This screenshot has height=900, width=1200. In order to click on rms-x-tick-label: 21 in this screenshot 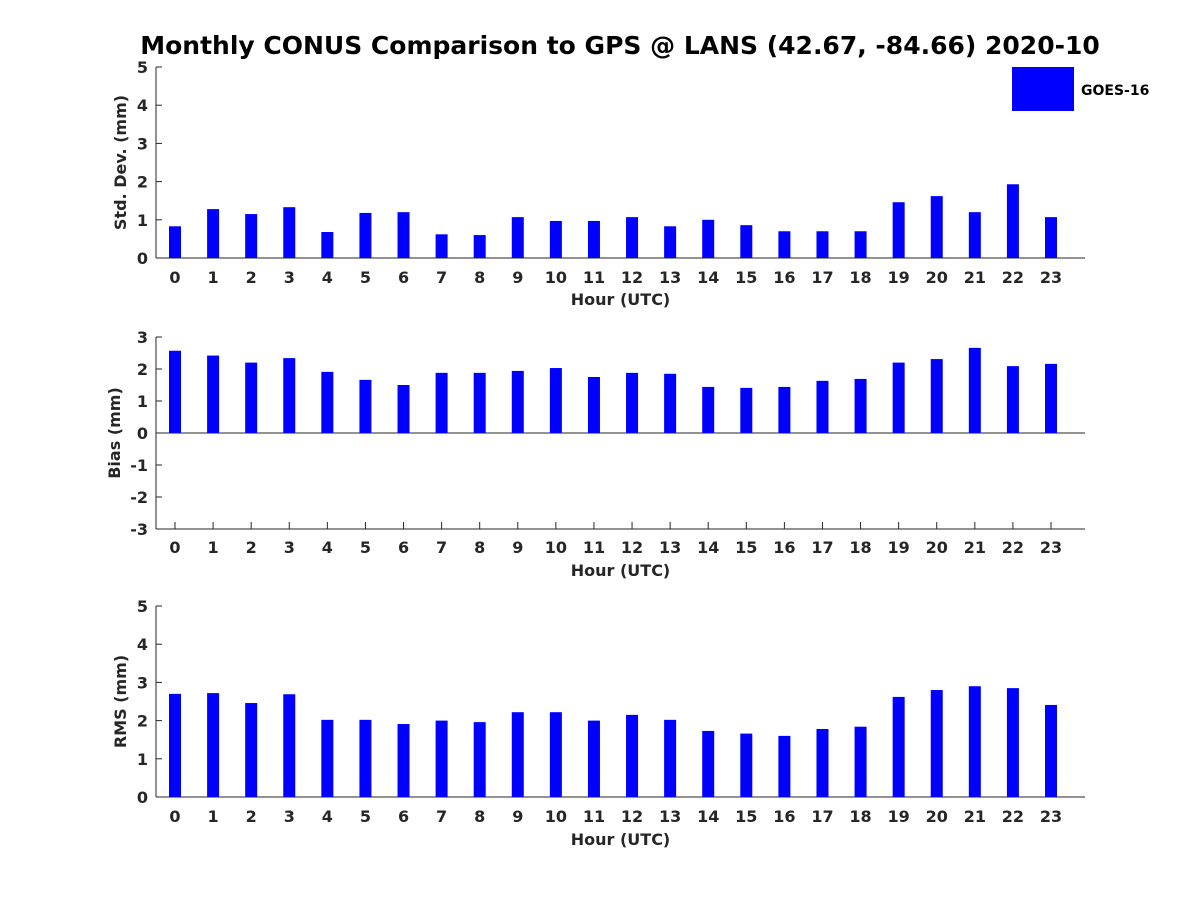, I will do `click(975, 816)`.